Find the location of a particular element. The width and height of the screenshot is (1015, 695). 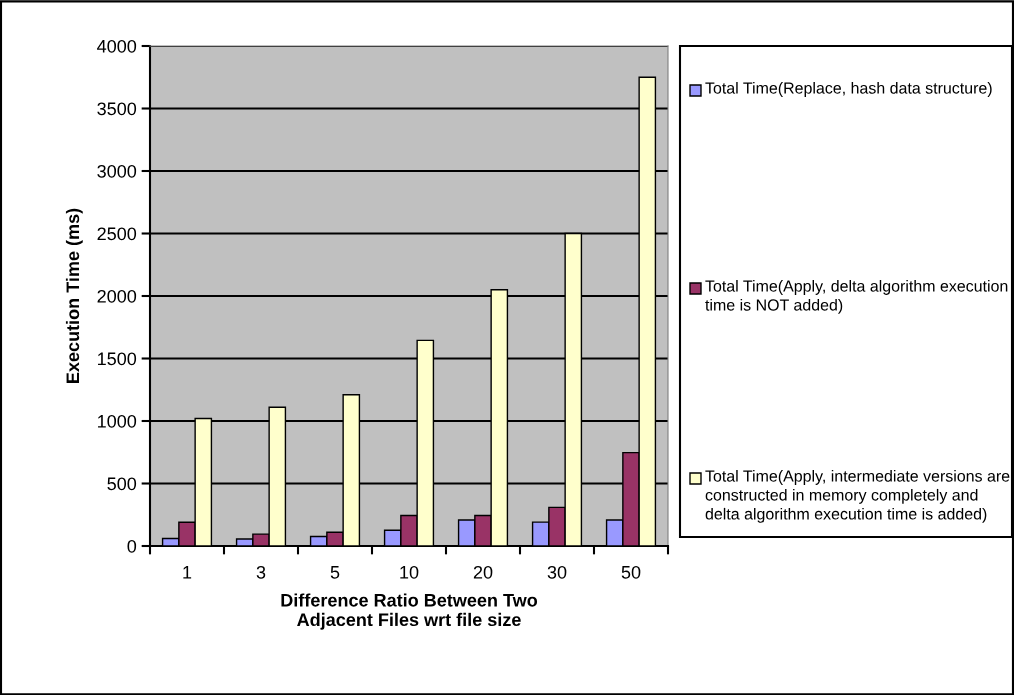

legend-label: Total Time(Apply, delta algorithm execution time is NOT added) is located at coordinates (856, 297).